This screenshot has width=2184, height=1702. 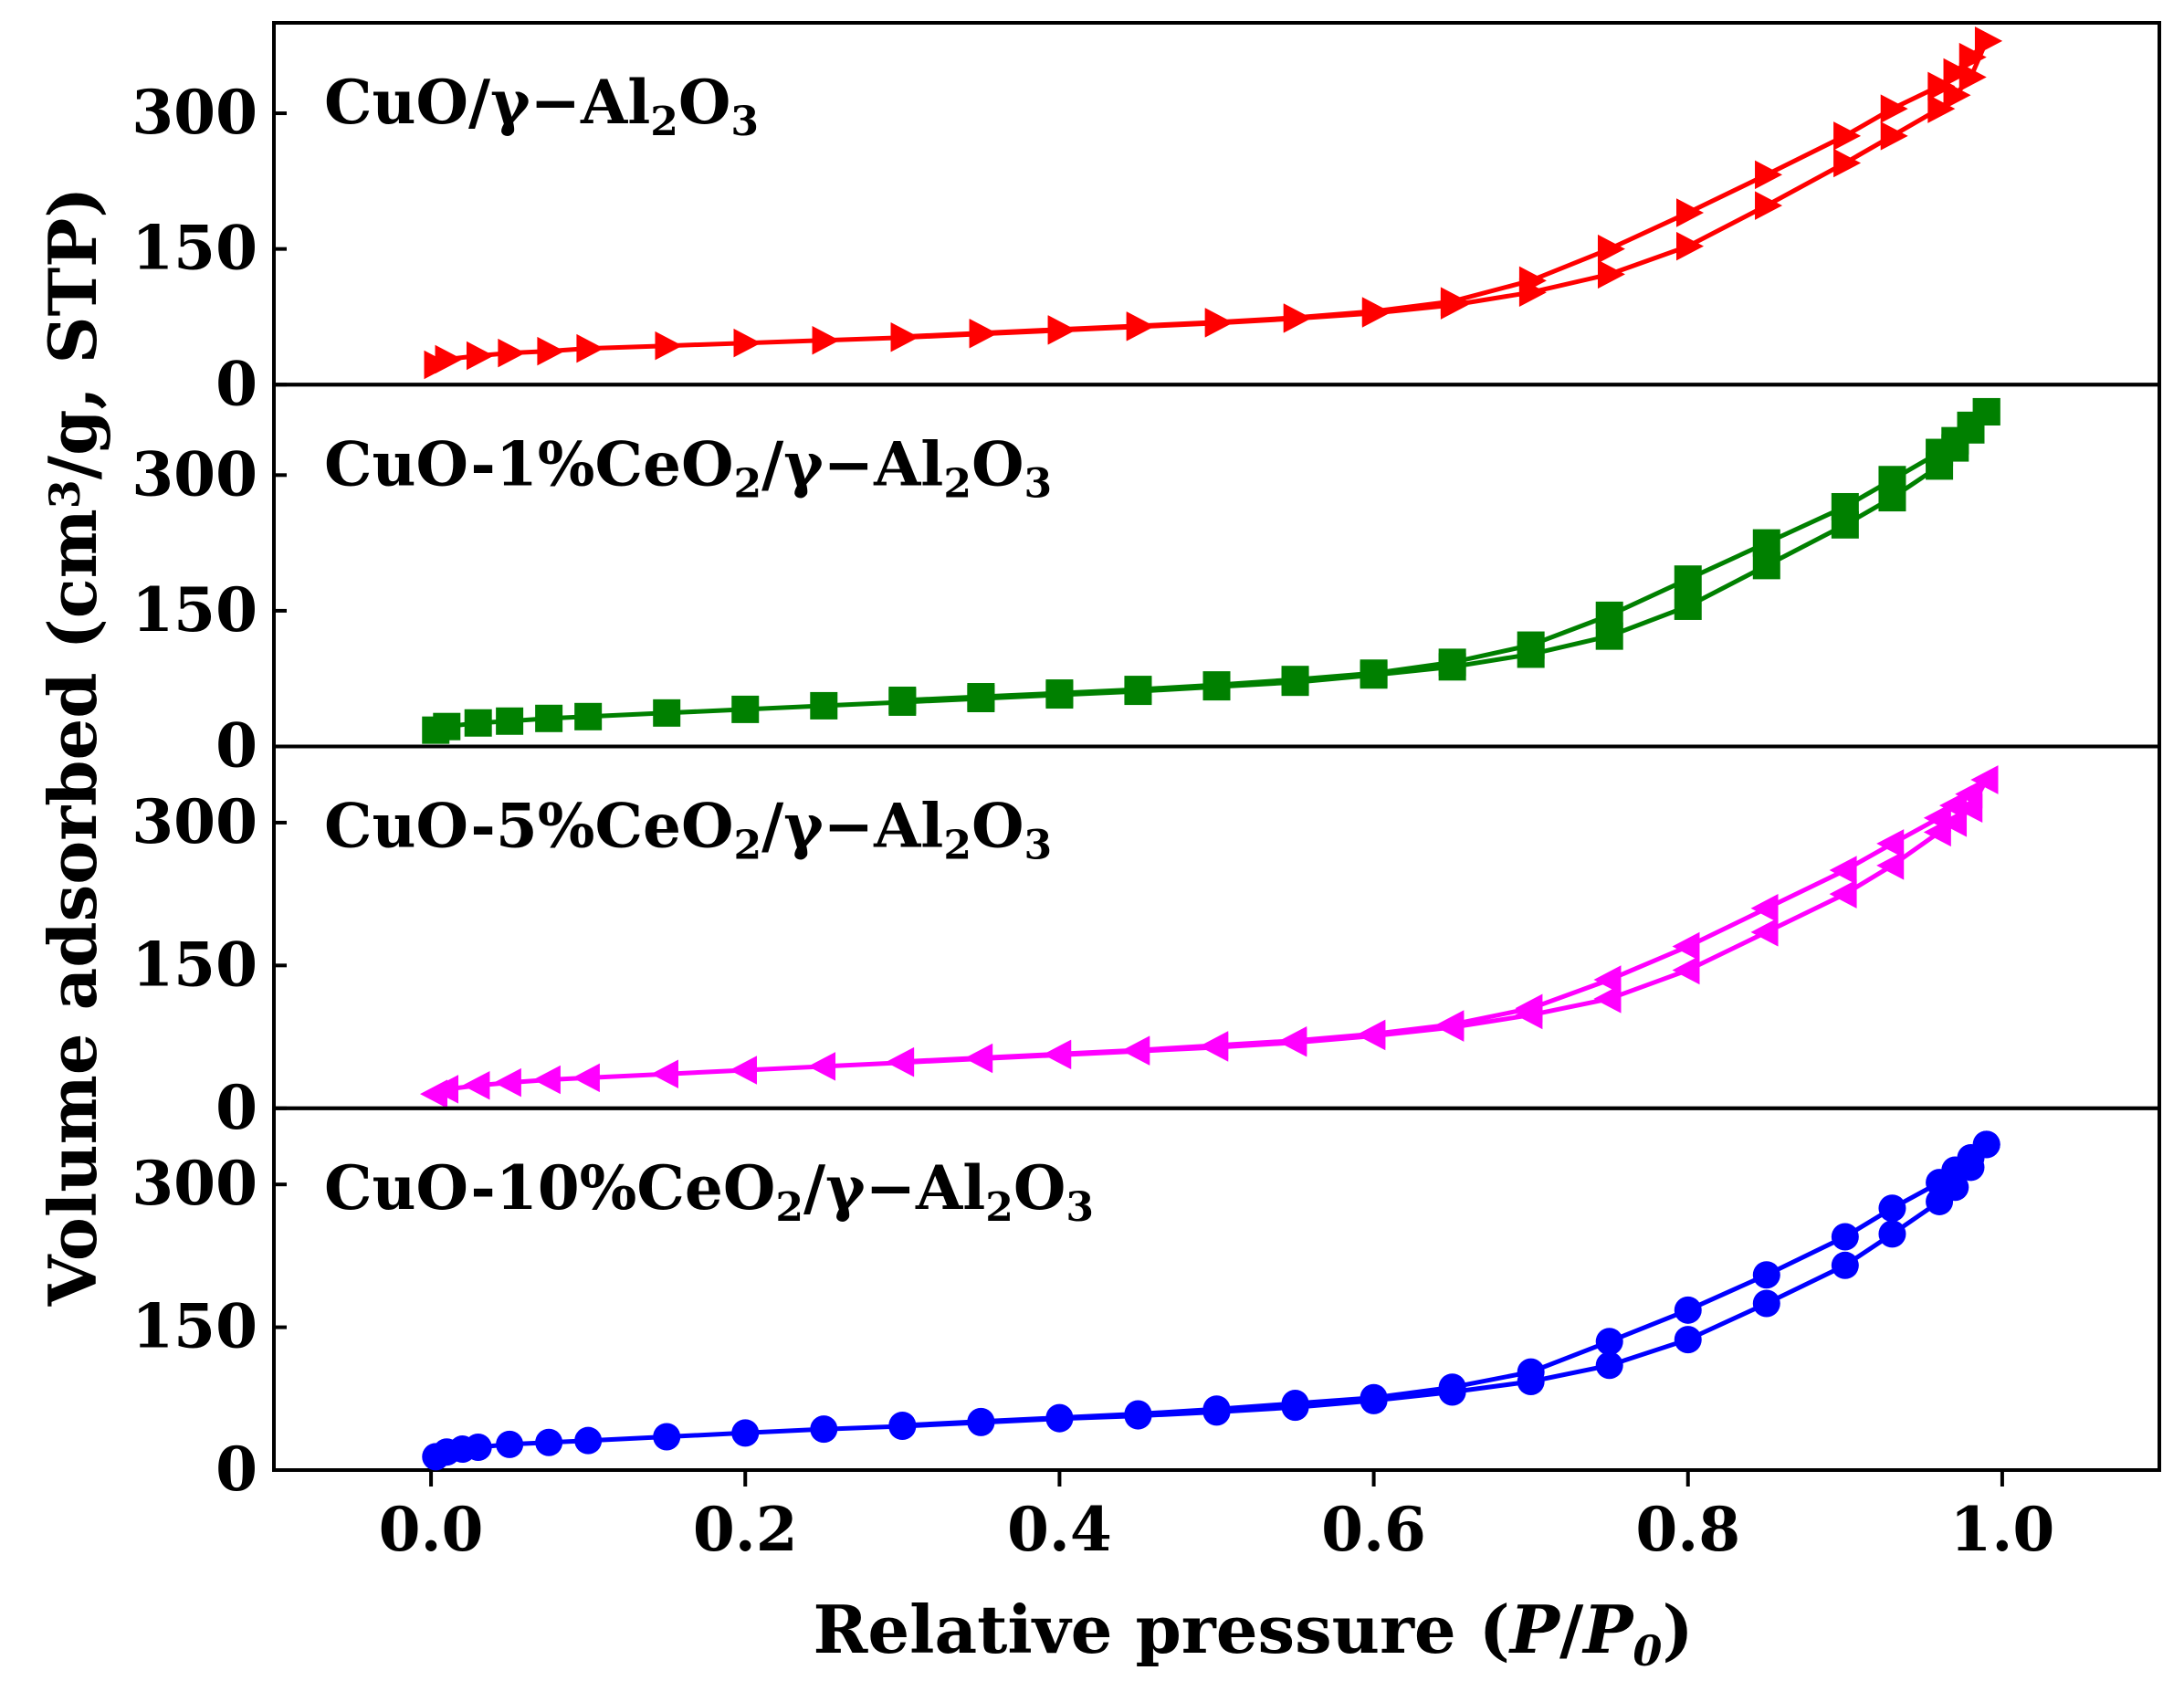 What do you see at coordinates (746, 1529) in the screenshot?
I see `x-tick-label: 0.2` at bounding box center [746, 1529].